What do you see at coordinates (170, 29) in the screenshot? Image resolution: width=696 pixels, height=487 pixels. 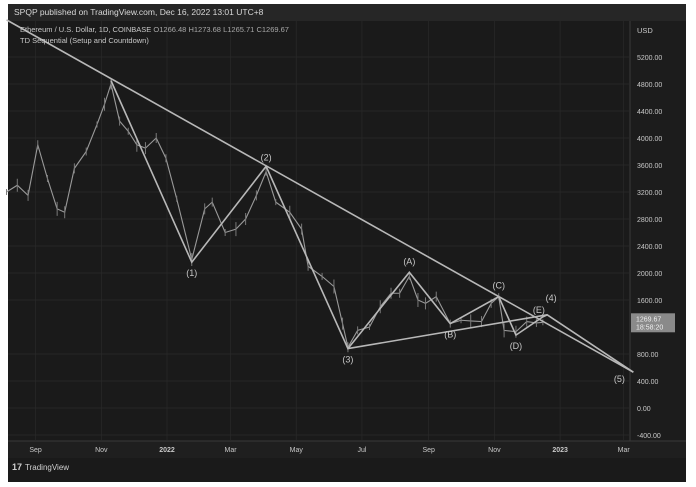 I see `ohlc-open: O1266.48` at bounding box center [170, 29].